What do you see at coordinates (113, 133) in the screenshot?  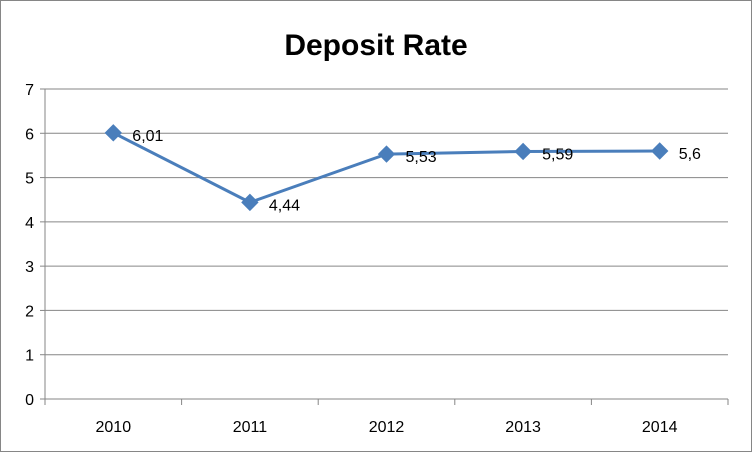 I see `data-point-2010` at bounding box center [113, 133].